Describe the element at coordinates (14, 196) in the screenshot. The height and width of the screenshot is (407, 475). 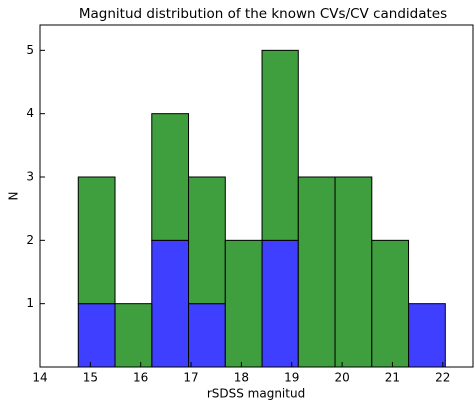
I see `y-axis-label: N` at that location.